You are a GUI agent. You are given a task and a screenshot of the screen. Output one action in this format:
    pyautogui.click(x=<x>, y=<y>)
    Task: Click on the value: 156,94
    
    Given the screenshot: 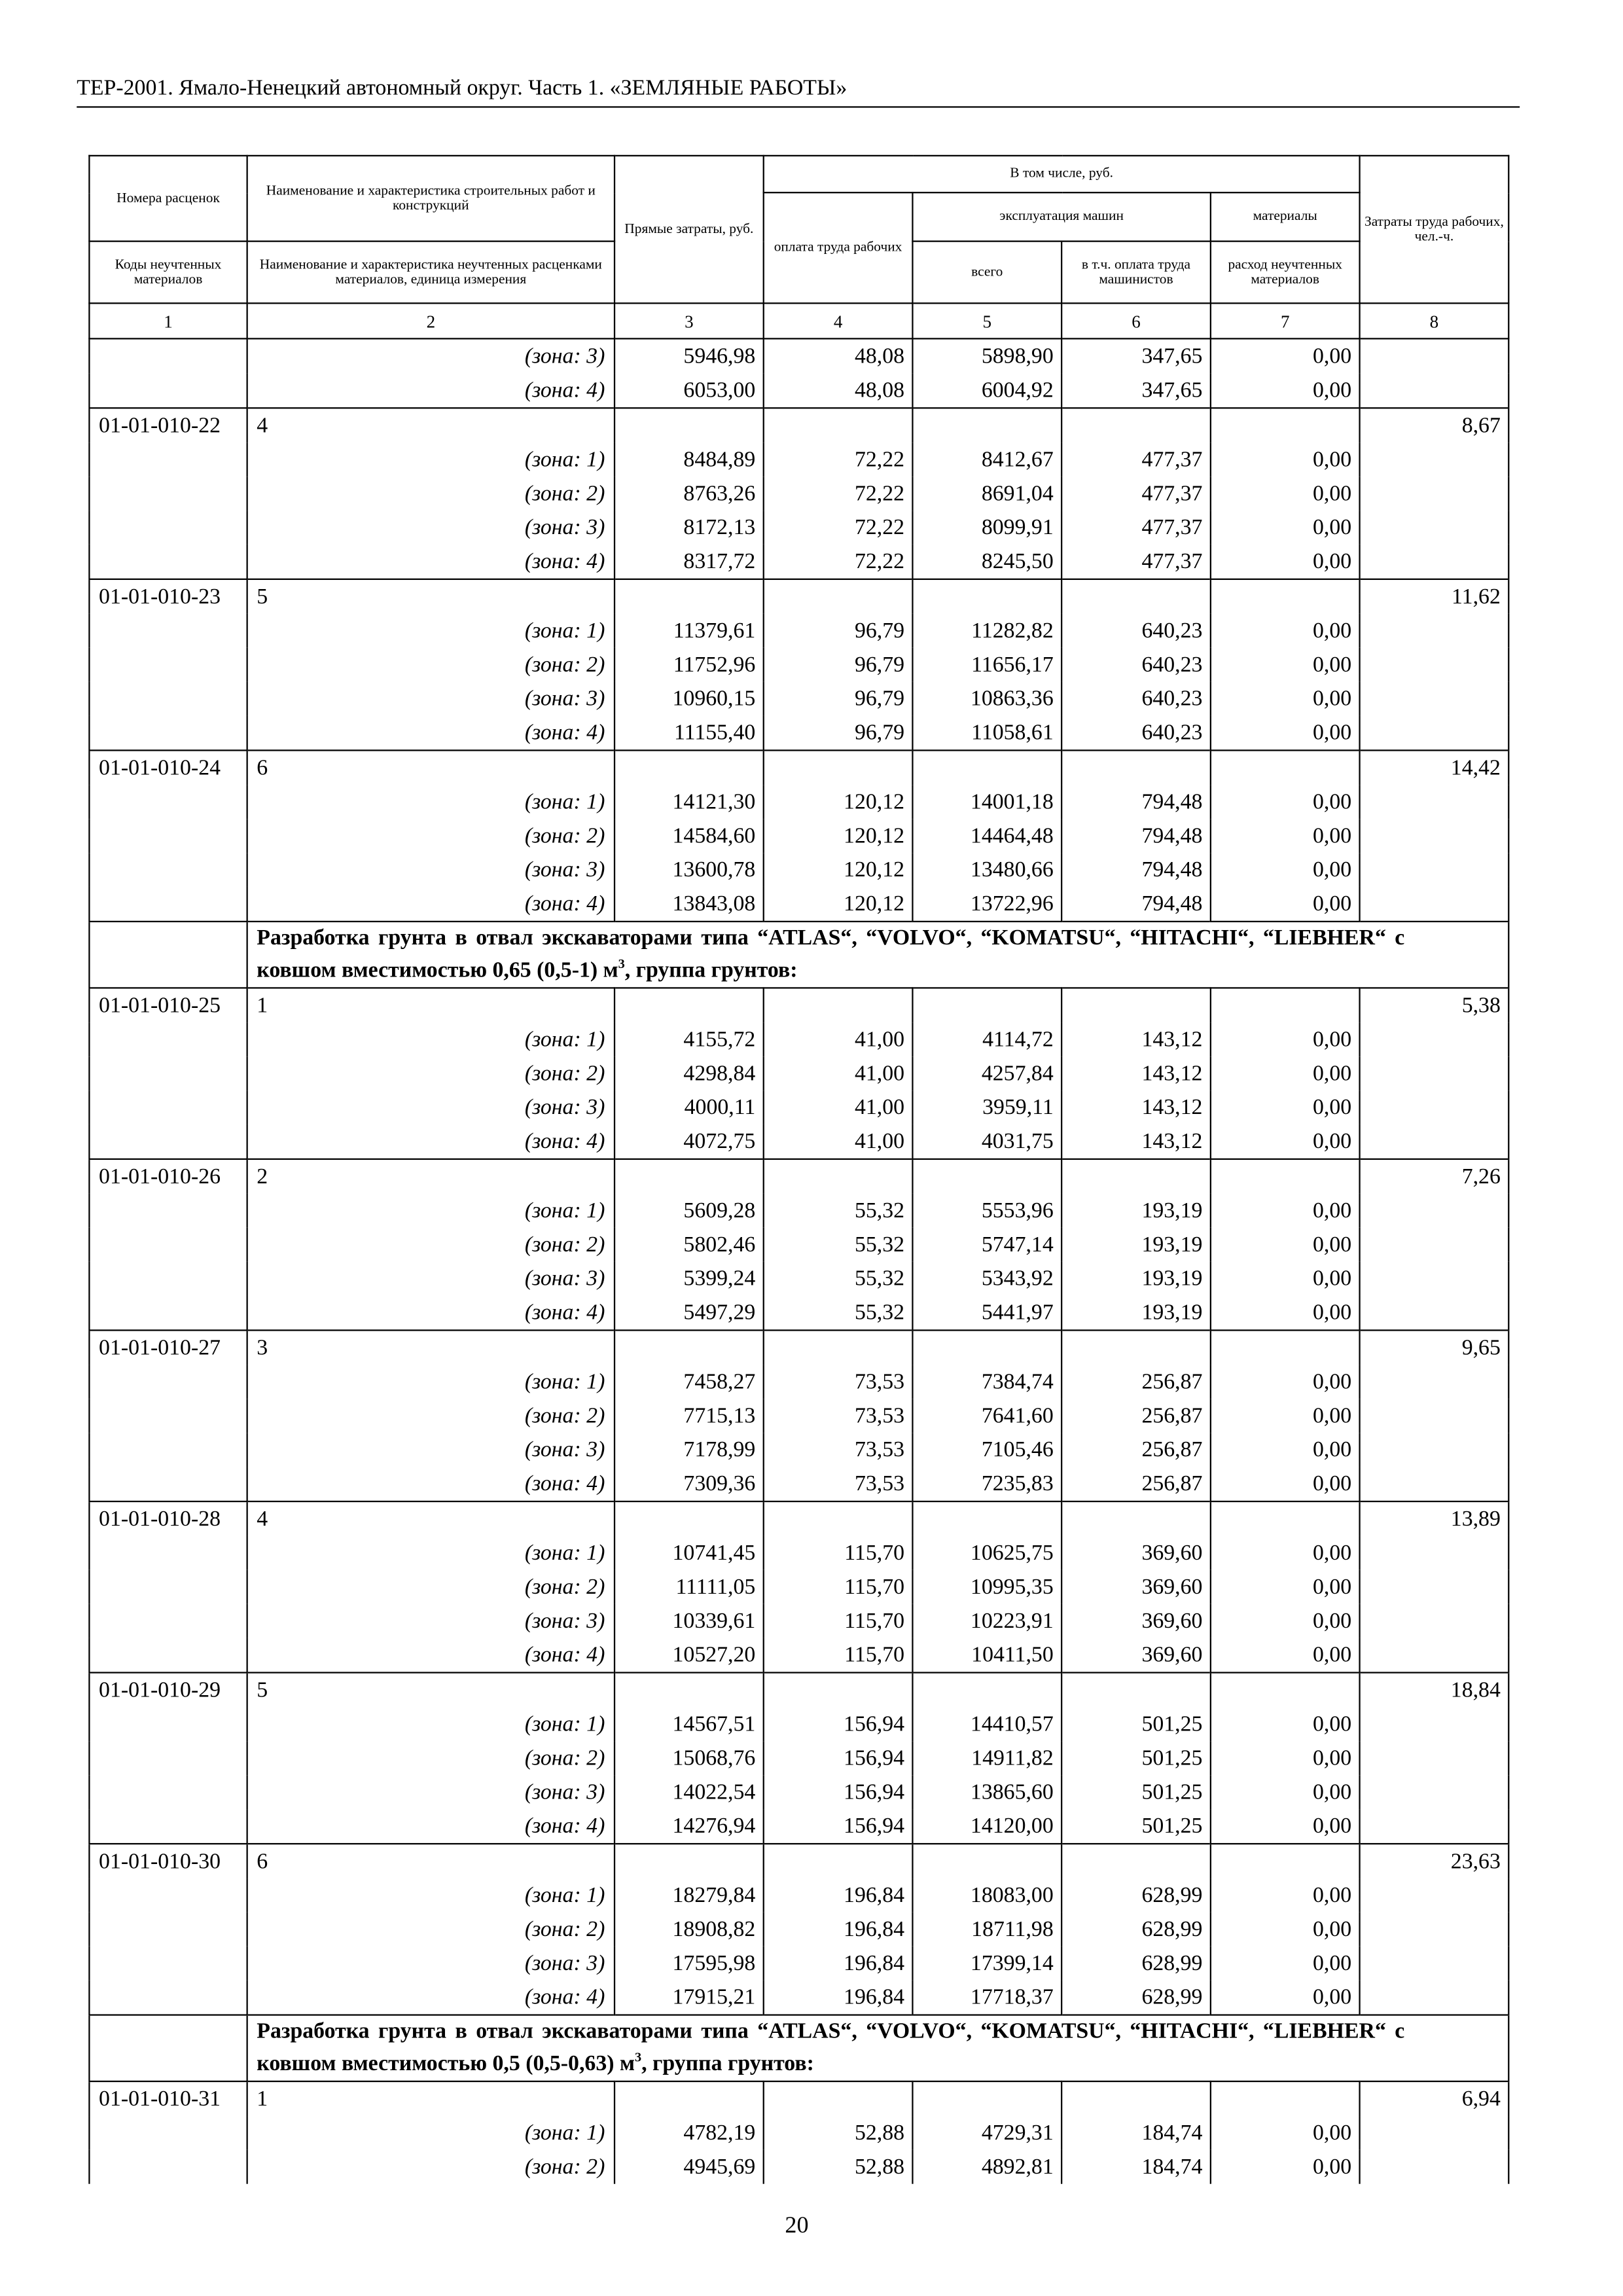 What is the action you would take?
    pyautogui.click(x=838, y=1759)
    